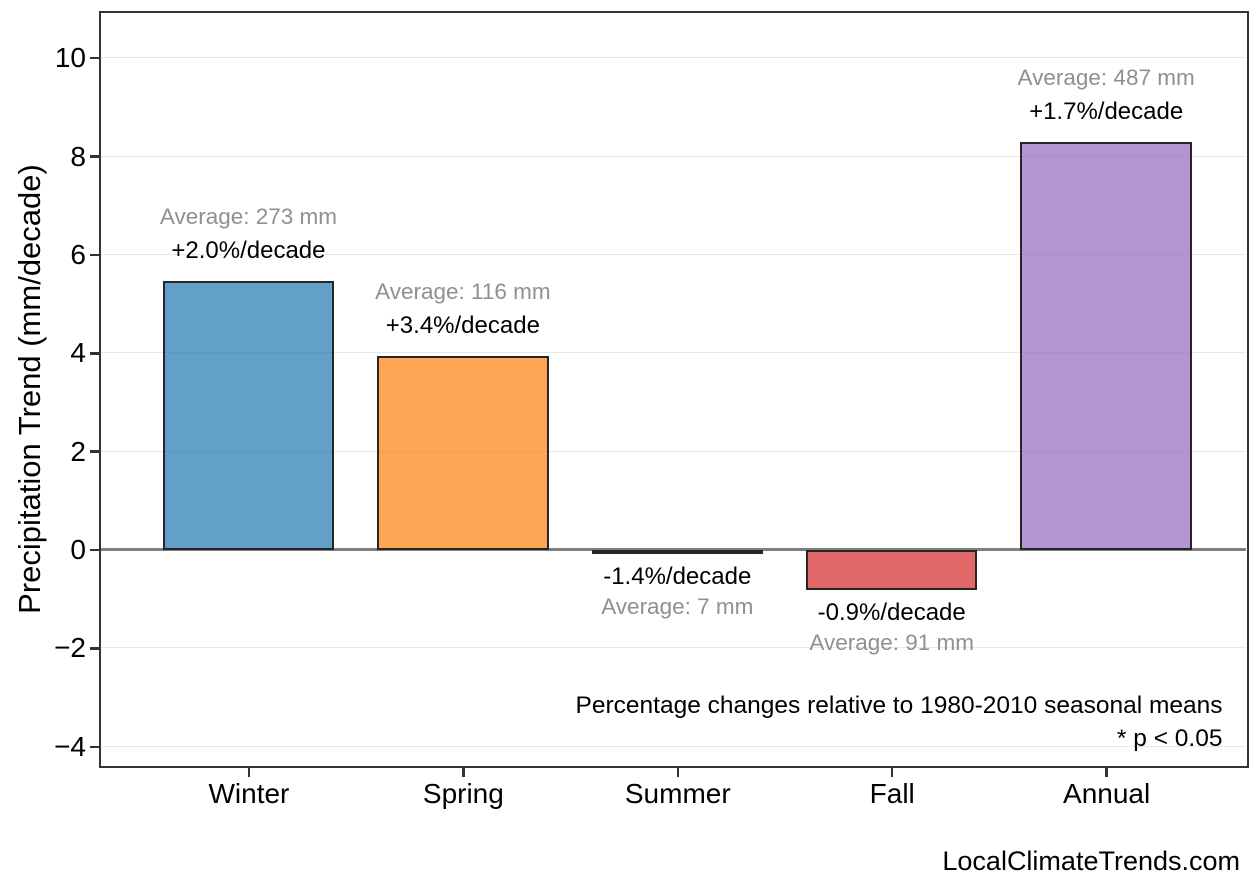 This screenshot has width=1258, height=893. Describe the element at coordinates (78, 550) in the screenshot. I see `y-tick-label: 0` at that location.